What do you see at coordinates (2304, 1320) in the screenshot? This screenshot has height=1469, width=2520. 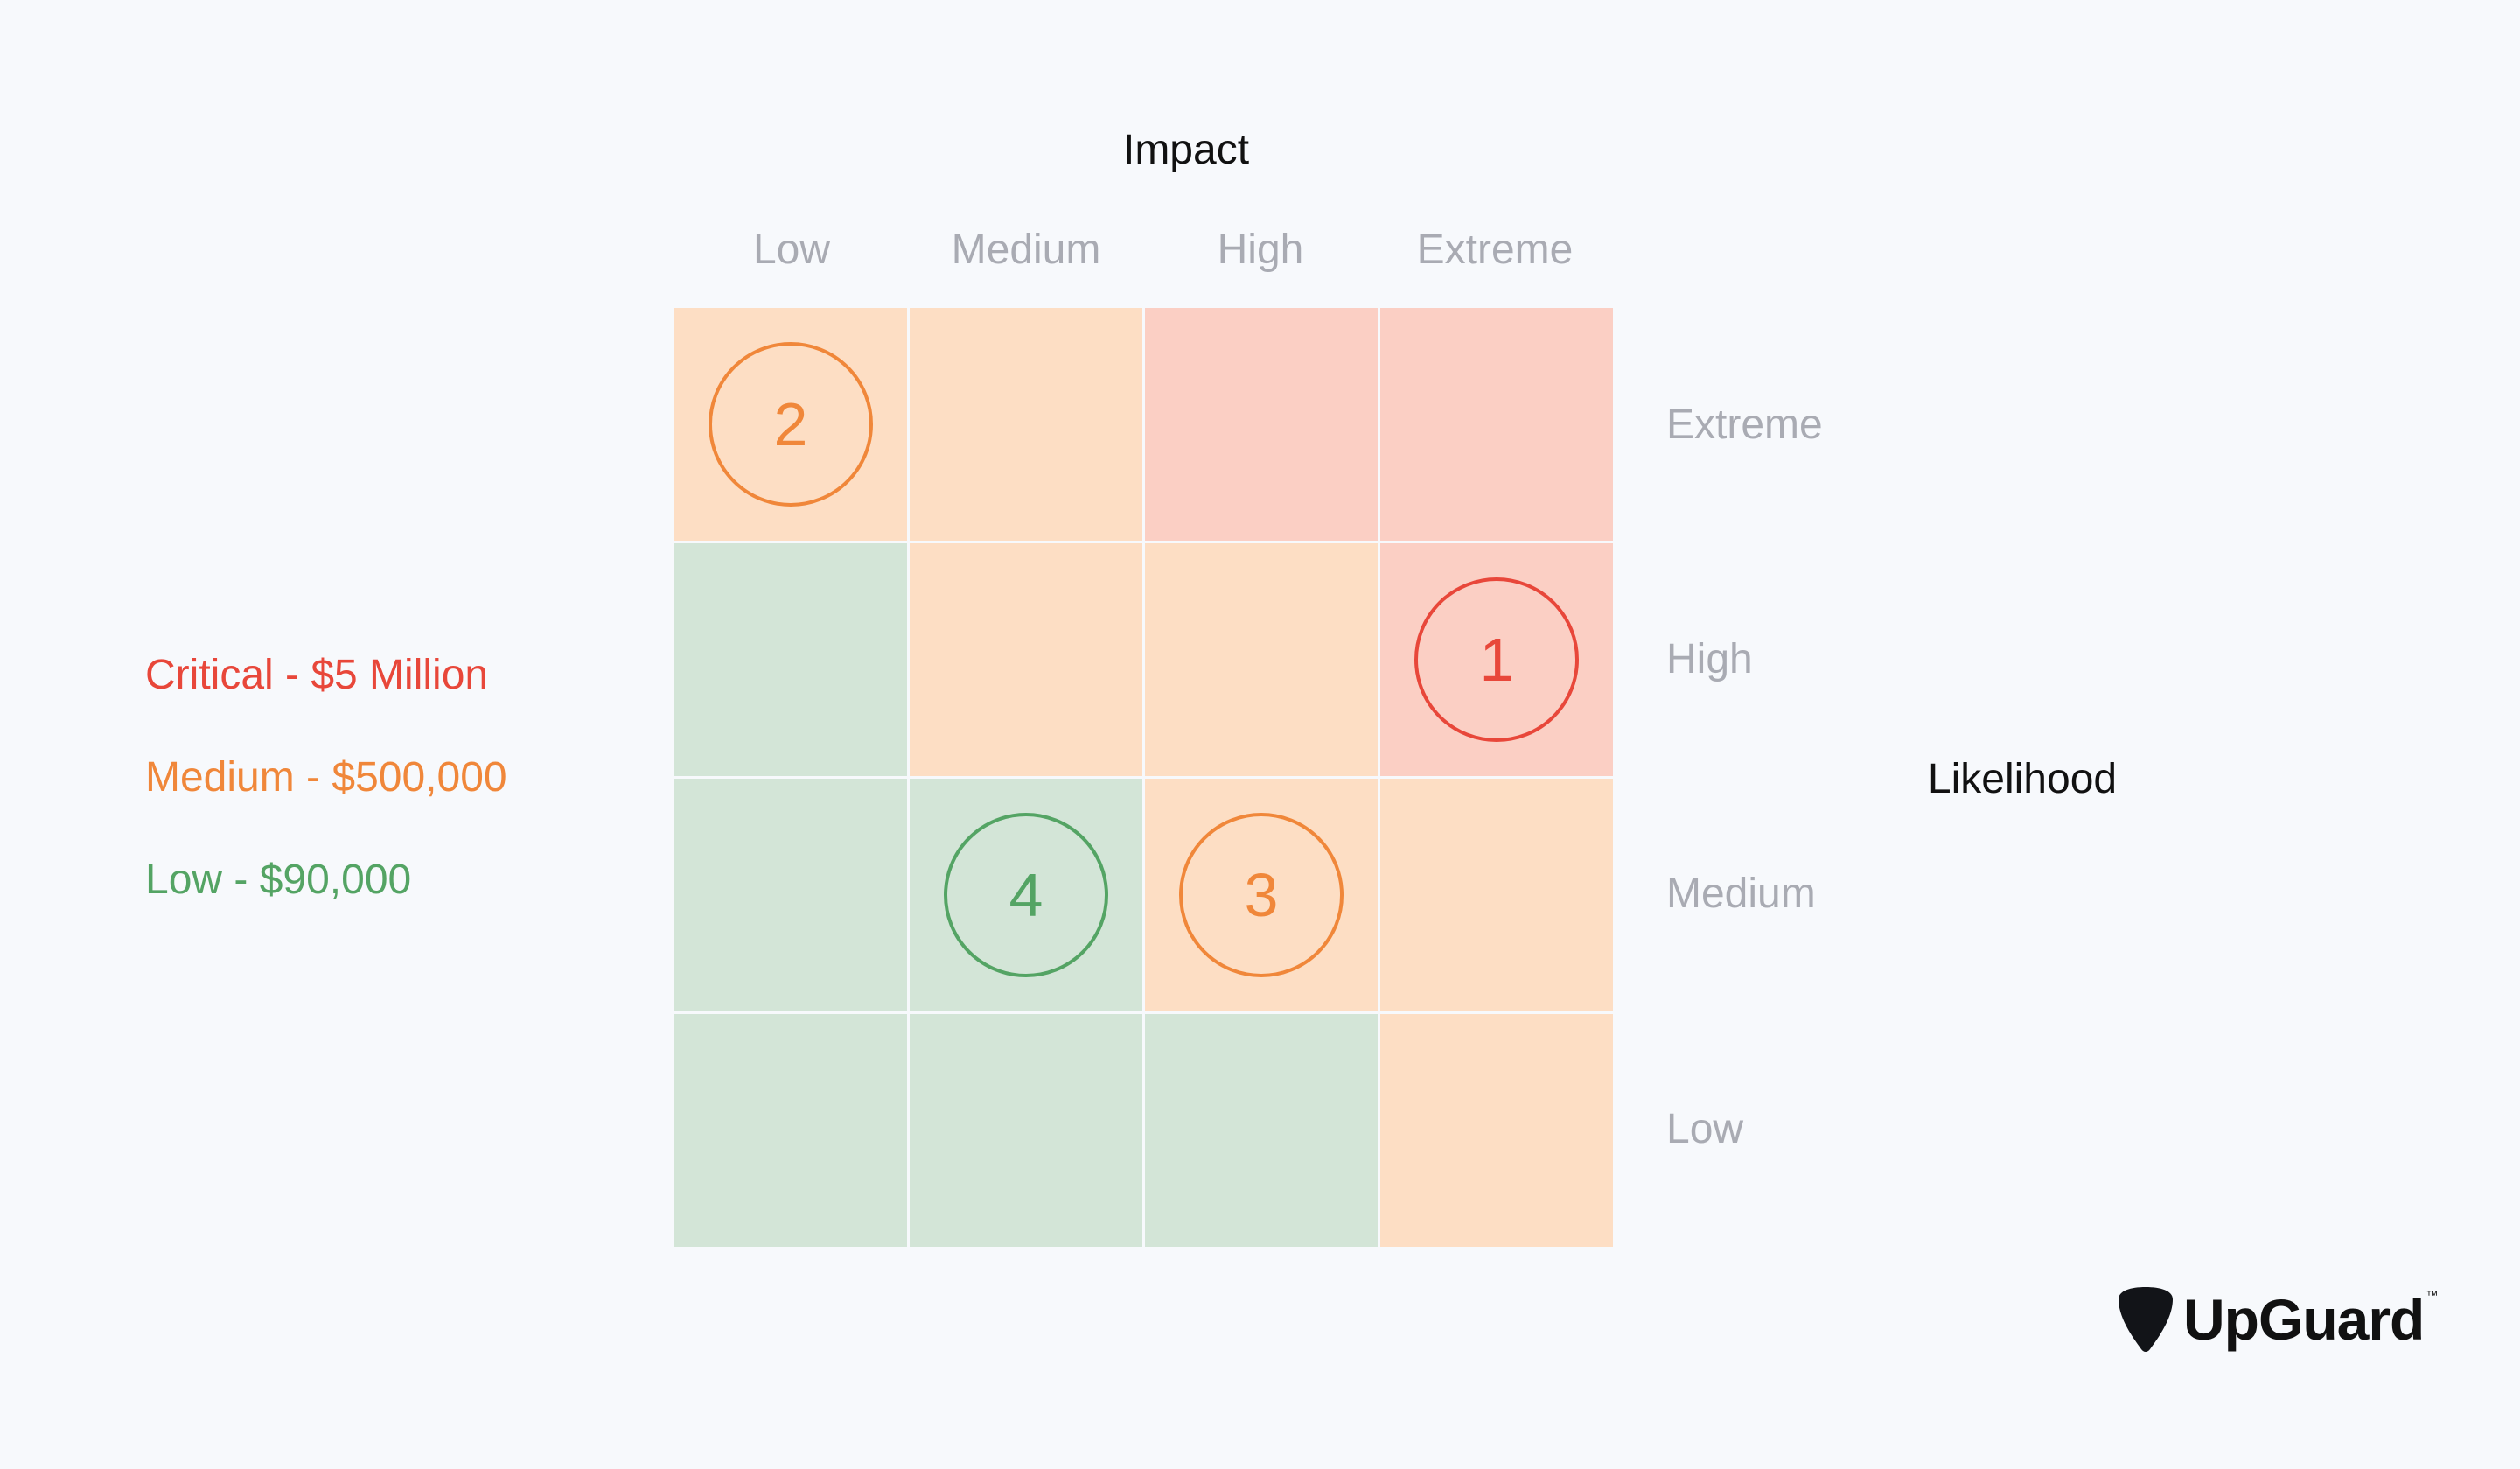 I see `logo-wordmark: UpGuard` at bounding box center [2304, 1320].